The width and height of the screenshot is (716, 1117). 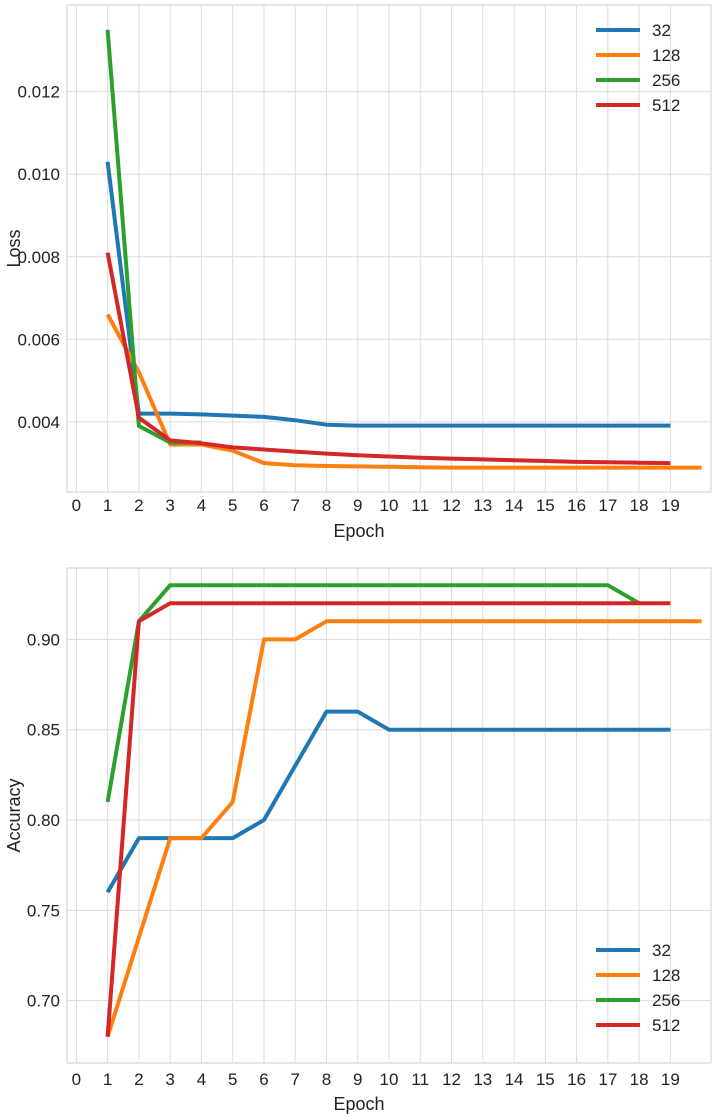 I want to click on y-tick-label: 0.85, so click(x=43, y=730).